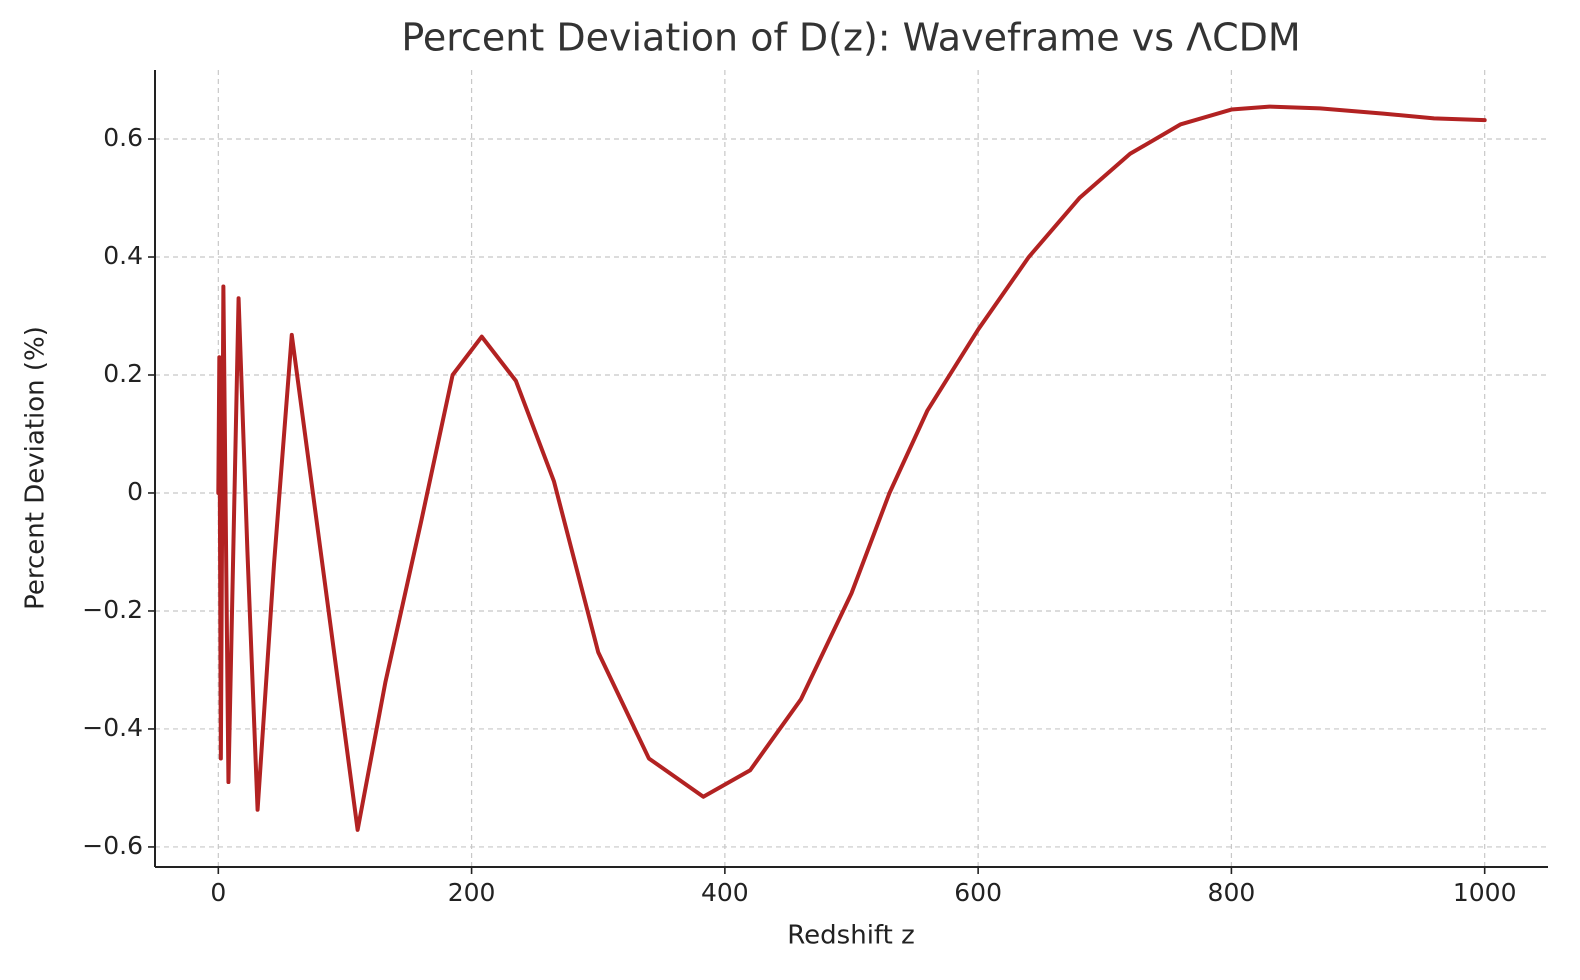 The width and height of the screenshot is (1580, 980). Describe the element at coordinates (112, 727) in the screenshot. I see `y-tick-label: −0.4` at that location.